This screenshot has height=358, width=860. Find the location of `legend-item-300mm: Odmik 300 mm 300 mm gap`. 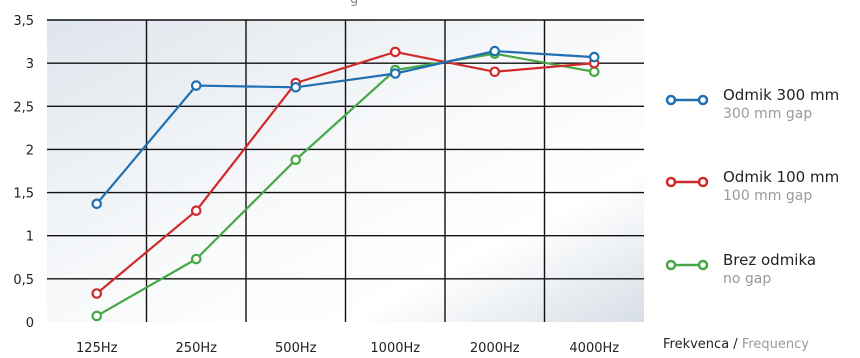

legend-item-300mm: Odmik 300 mm 300 mm gap is located at coordinates (762, 106).